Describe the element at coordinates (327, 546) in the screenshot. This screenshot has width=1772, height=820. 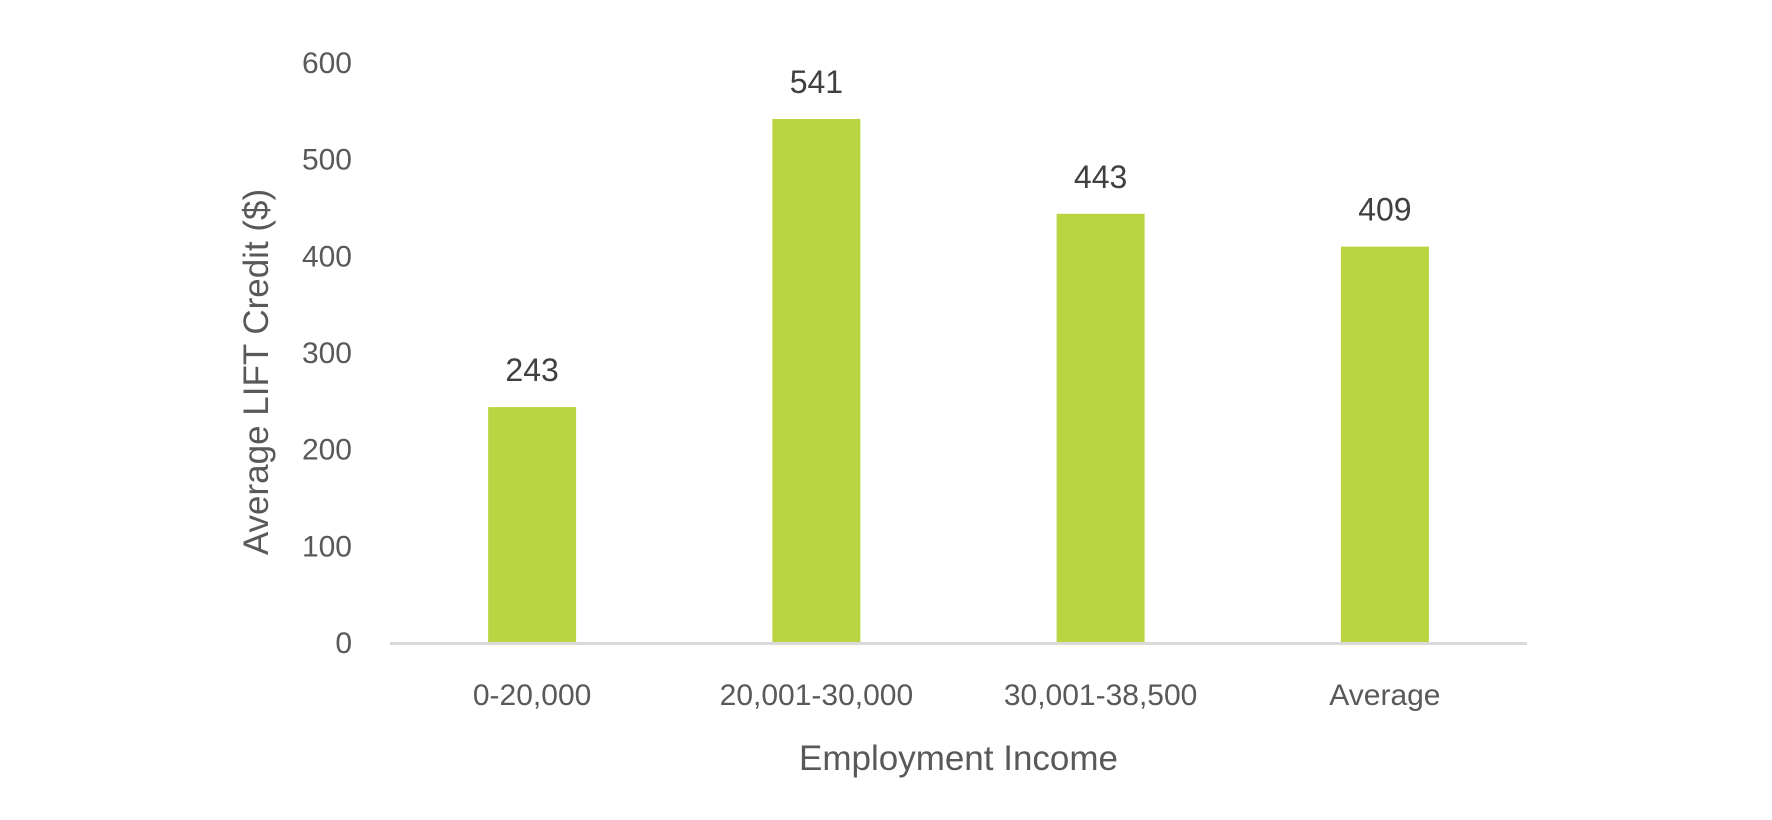
I see `y-tick-label: 100` at that location.